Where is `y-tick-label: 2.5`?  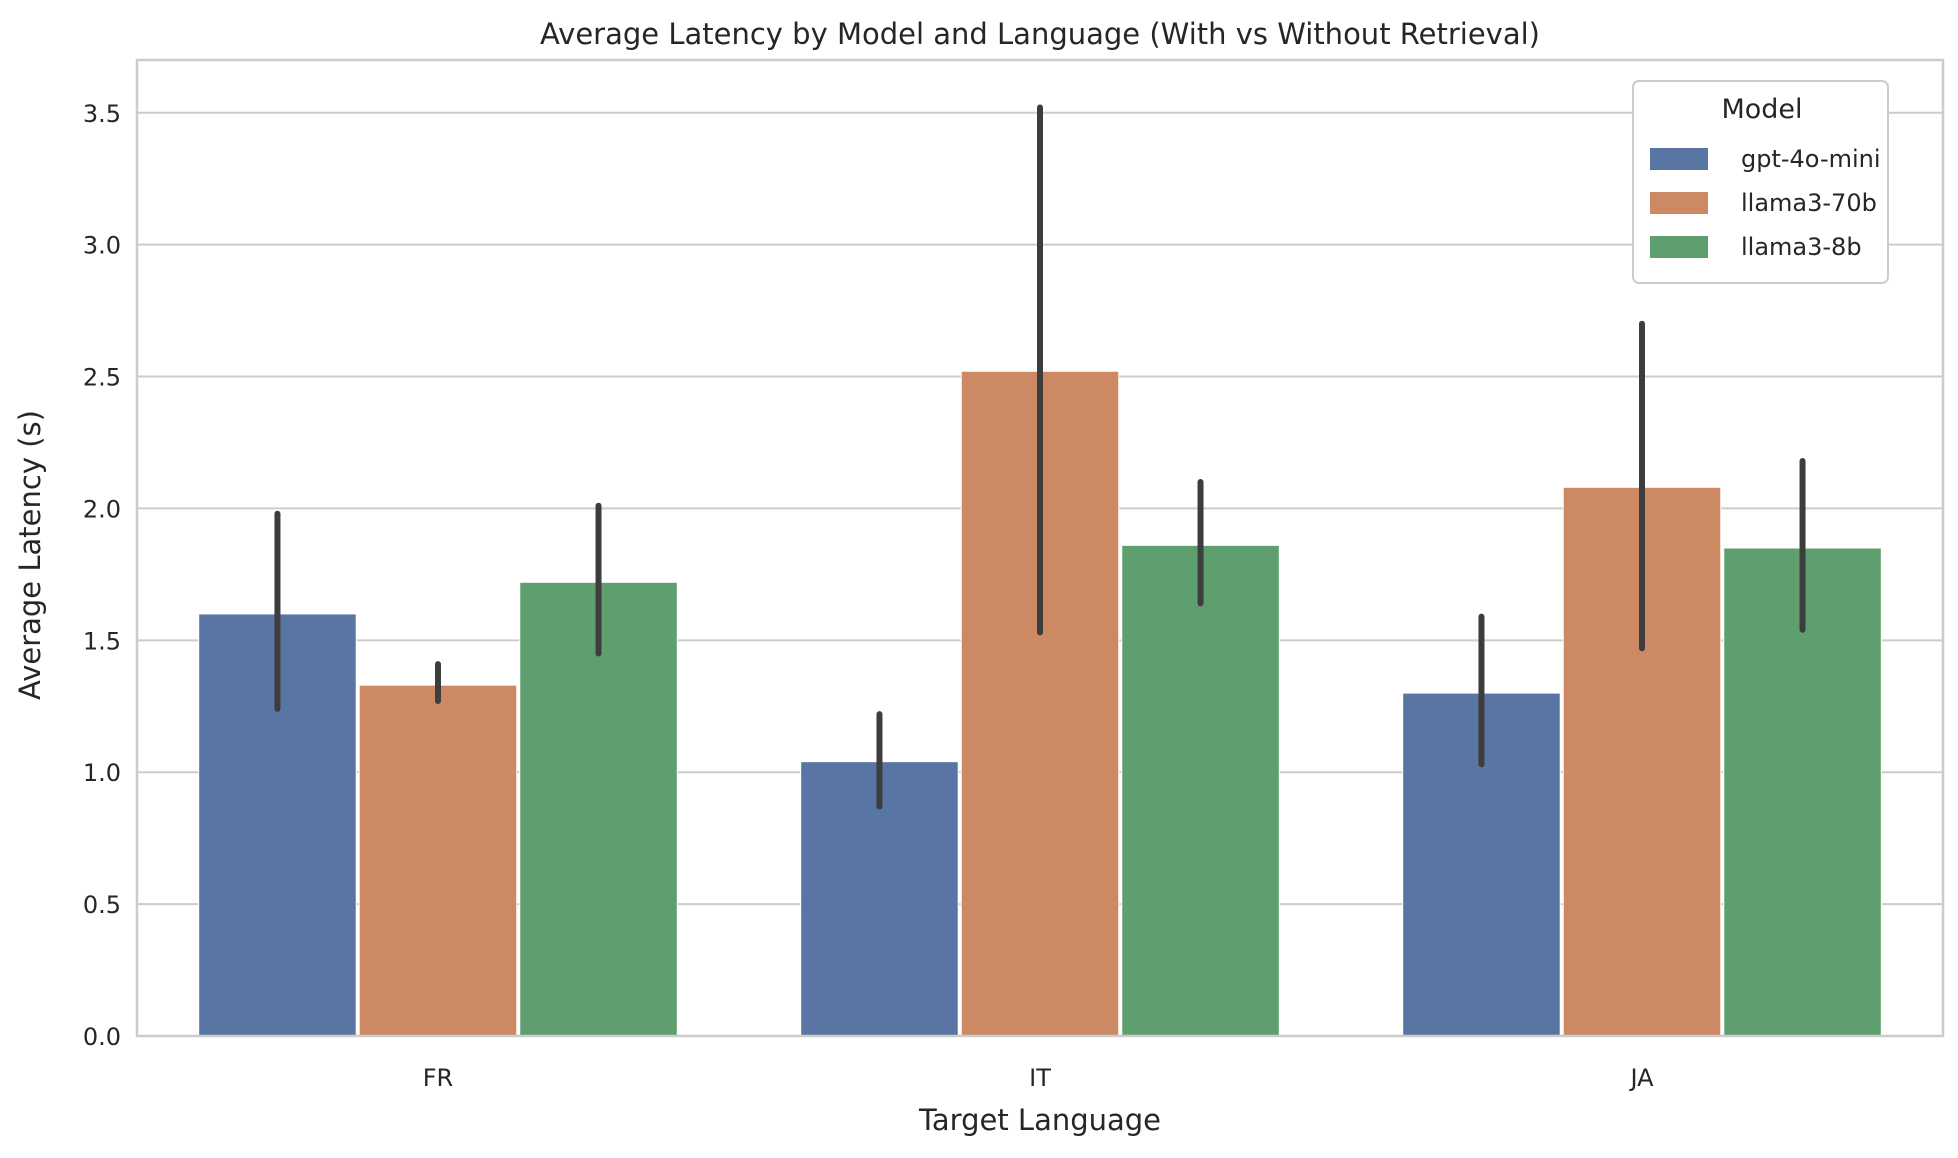 y-tick-label: 2.5 is located at coordinates (102, 378).